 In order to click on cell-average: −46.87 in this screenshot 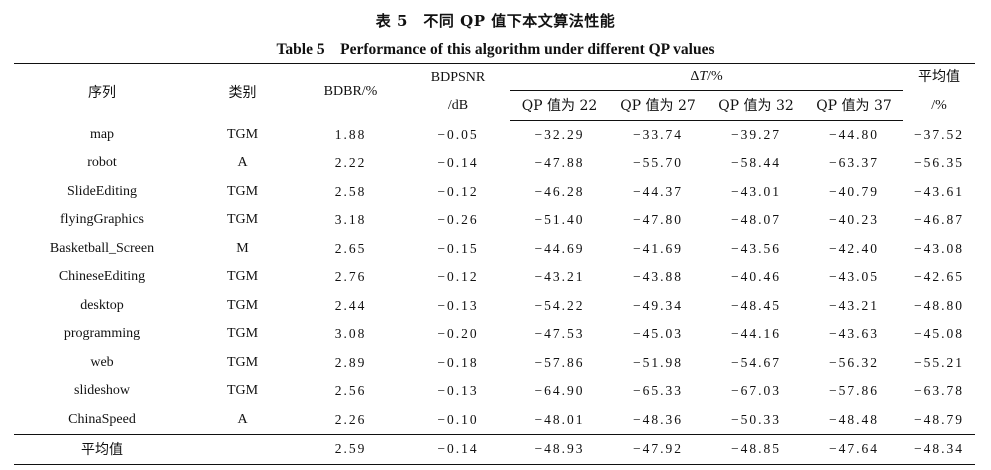, I will do `click(939, 220)`.